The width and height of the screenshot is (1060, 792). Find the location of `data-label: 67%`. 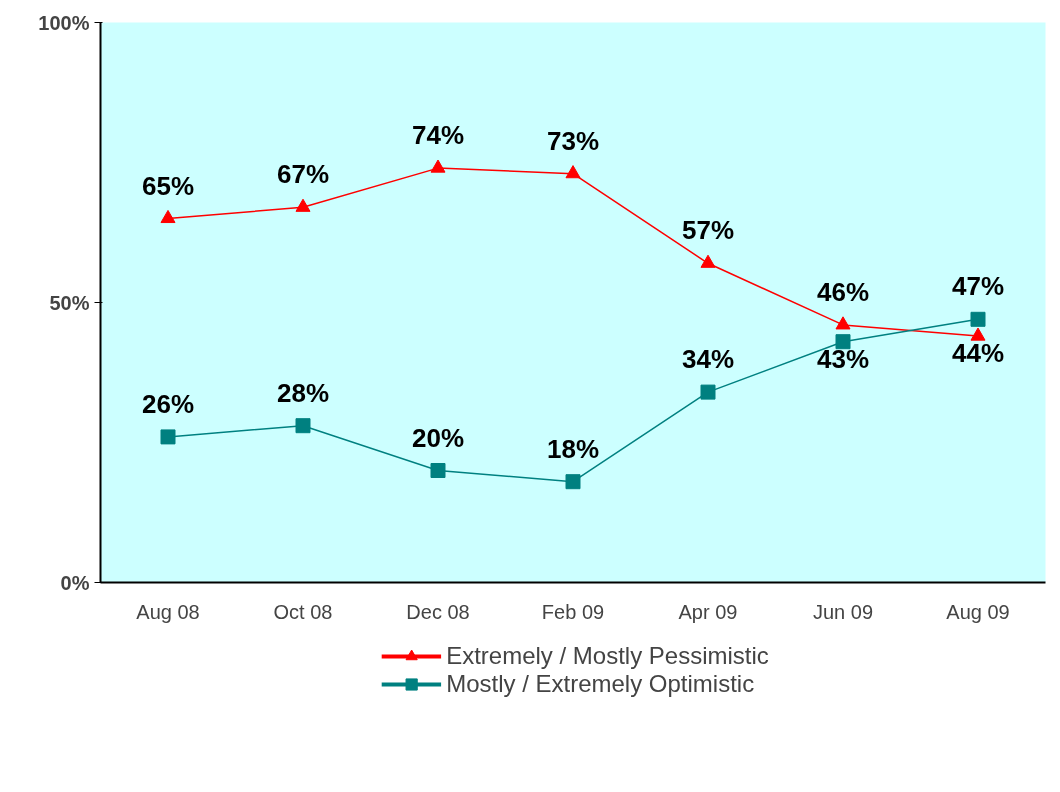

data-label: 67% is located at coordinates (303, 174).